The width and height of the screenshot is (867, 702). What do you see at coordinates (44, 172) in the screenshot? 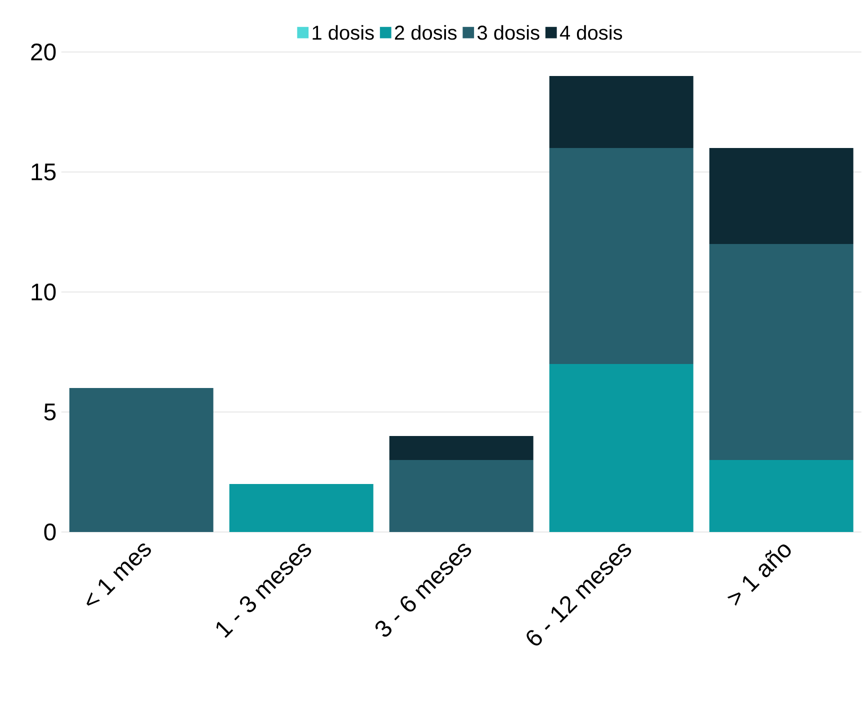
I see `y-tick-label: 15` at bounding box center [44, 172].